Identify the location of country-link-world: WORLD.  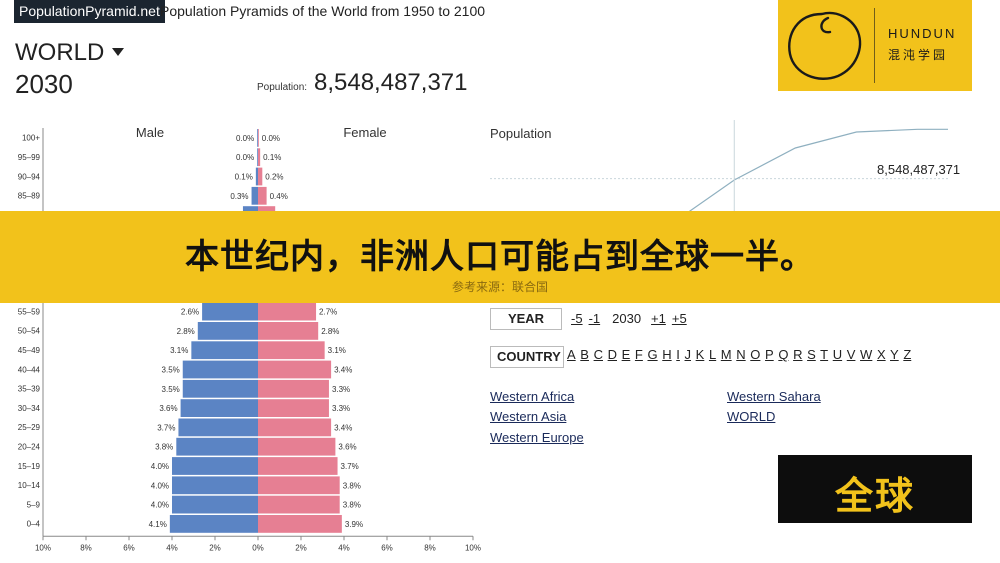
(751, 416).